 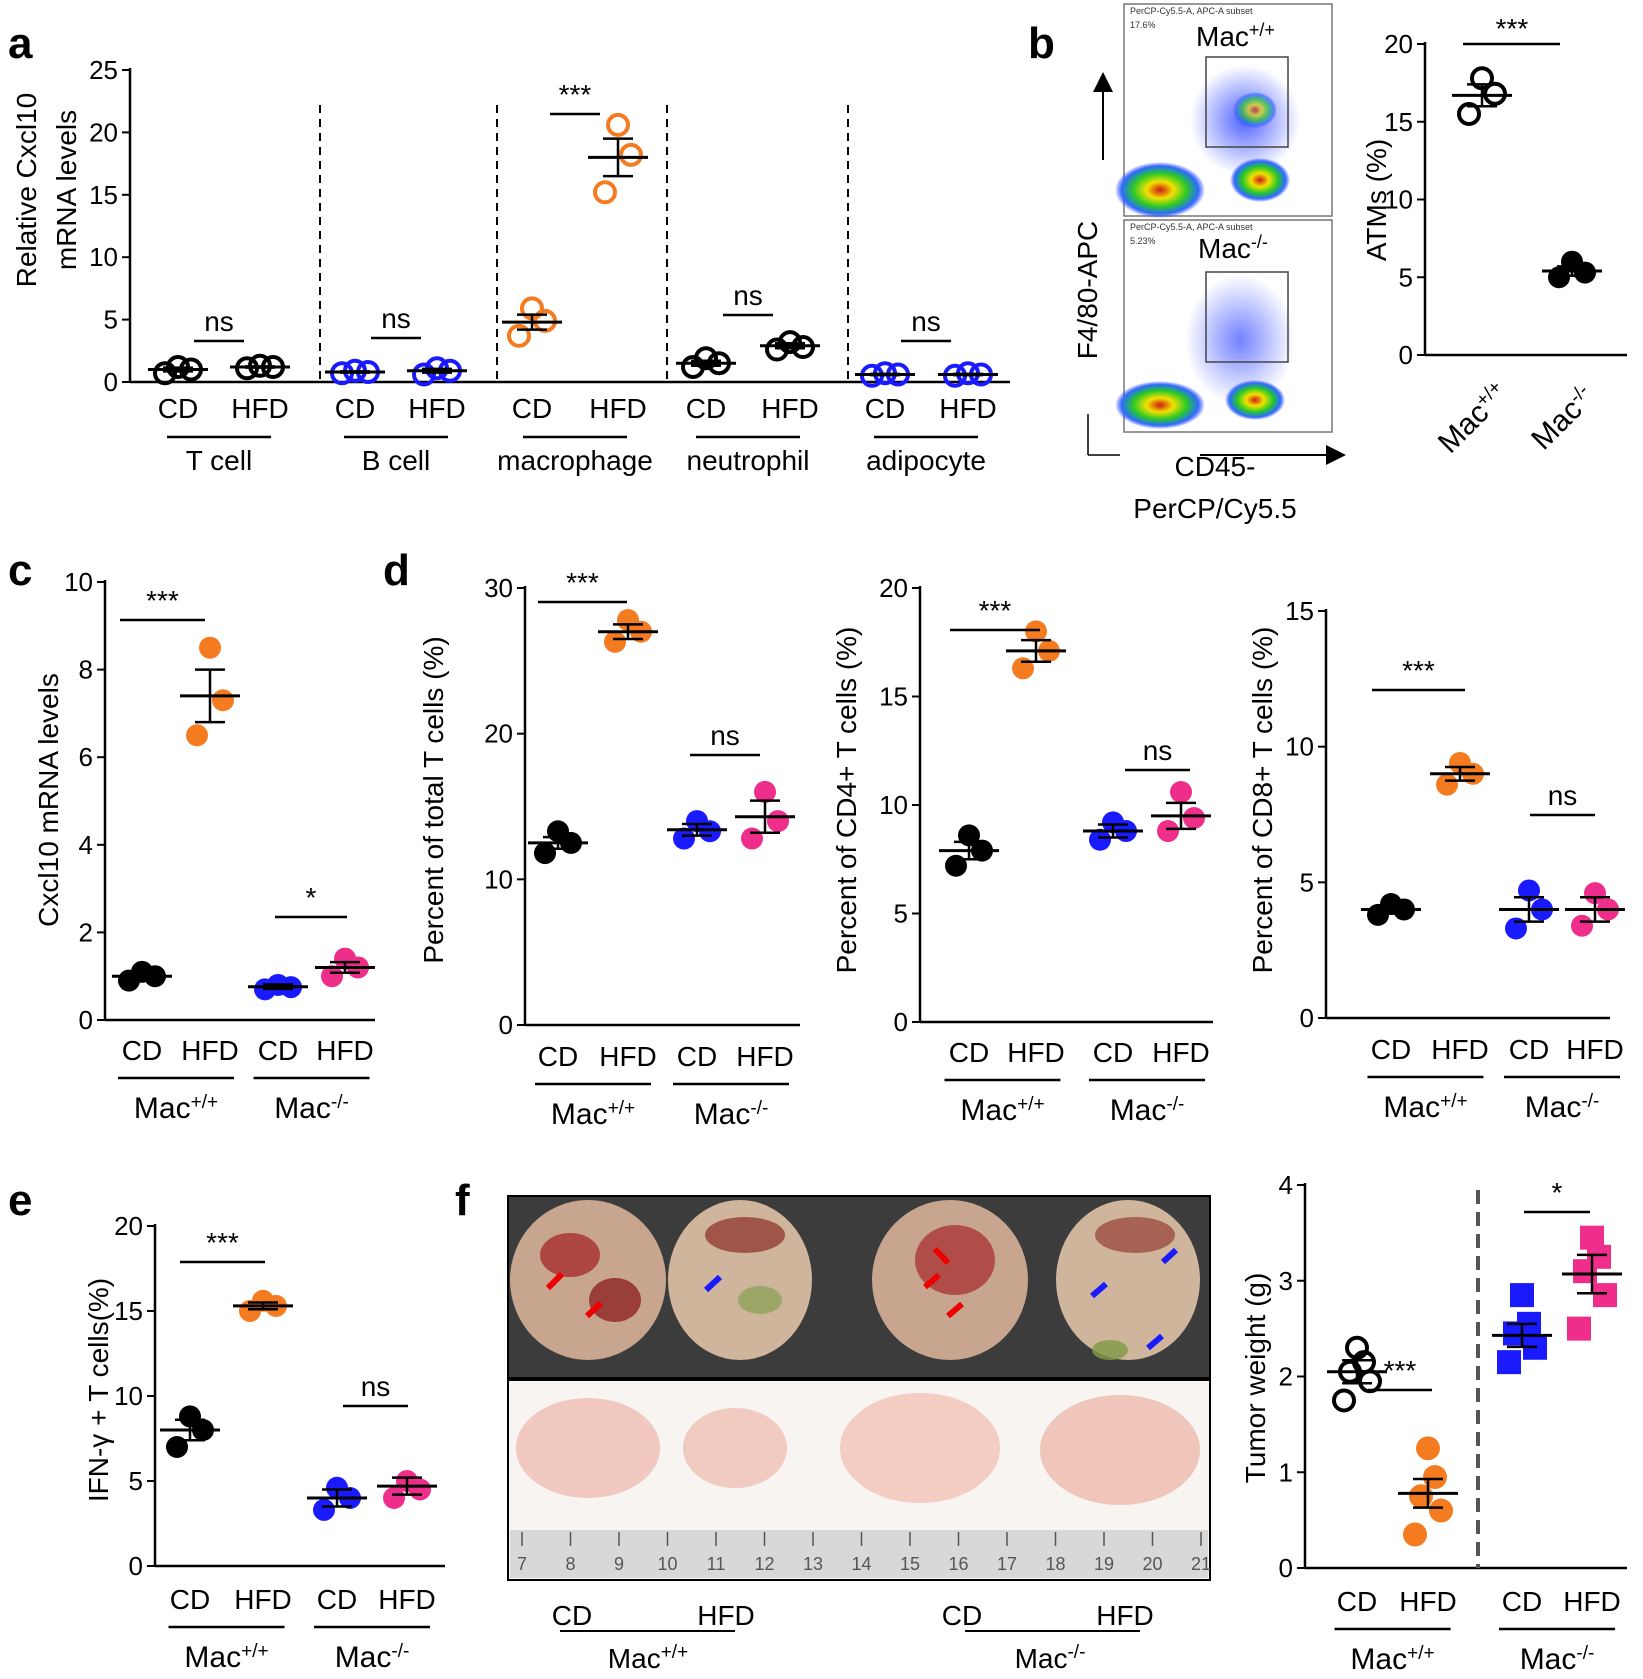 I want to click on d3-tick-label: 10, so click(x=1299, y=747).